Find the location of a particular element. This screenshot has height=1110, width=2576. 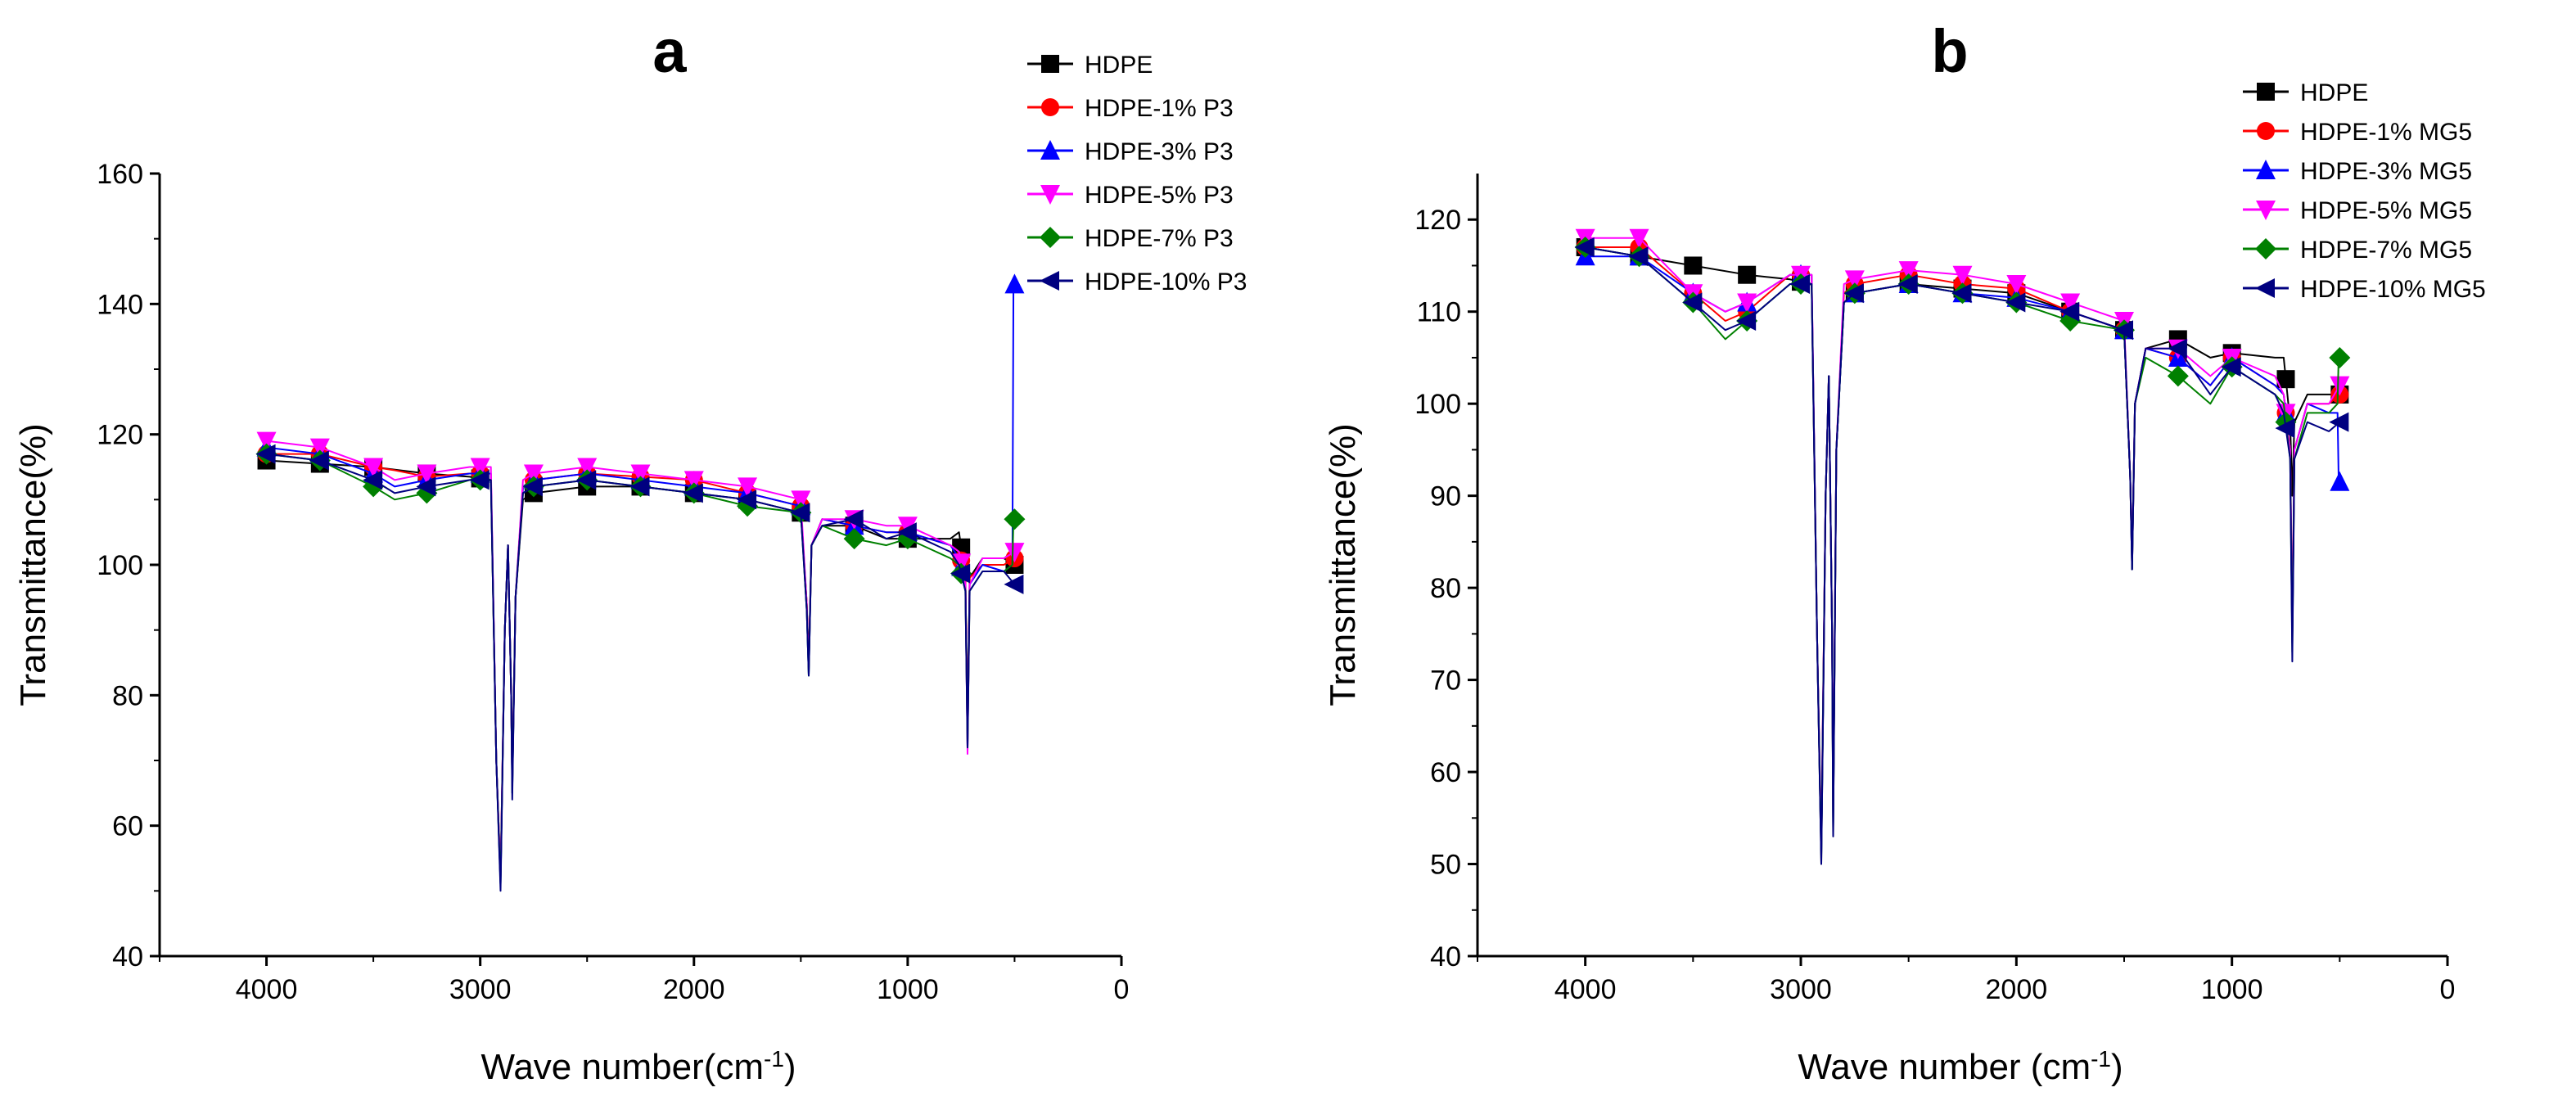

legend-label: HDPE-3% MG5 is located at coordinates (2386, 171).